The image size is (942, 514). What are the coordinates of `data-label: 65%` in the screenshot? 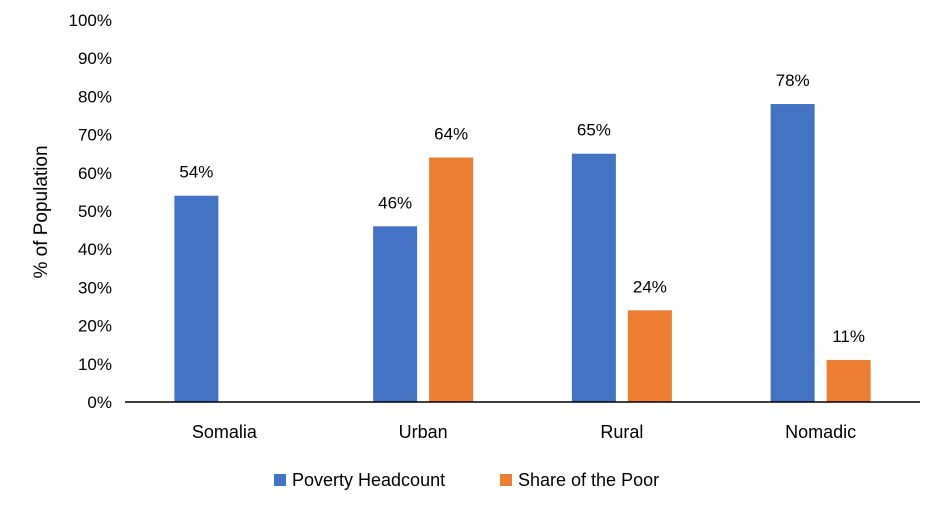 It's located at (594, 130).